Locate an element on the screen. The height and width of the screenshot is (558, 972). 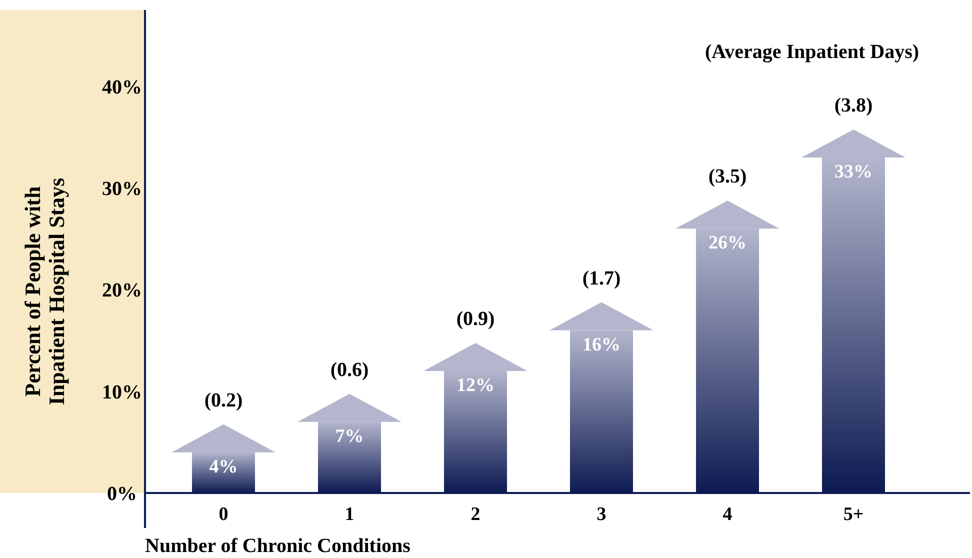
annotation: (0.2) is located at coordinates (223, 400).